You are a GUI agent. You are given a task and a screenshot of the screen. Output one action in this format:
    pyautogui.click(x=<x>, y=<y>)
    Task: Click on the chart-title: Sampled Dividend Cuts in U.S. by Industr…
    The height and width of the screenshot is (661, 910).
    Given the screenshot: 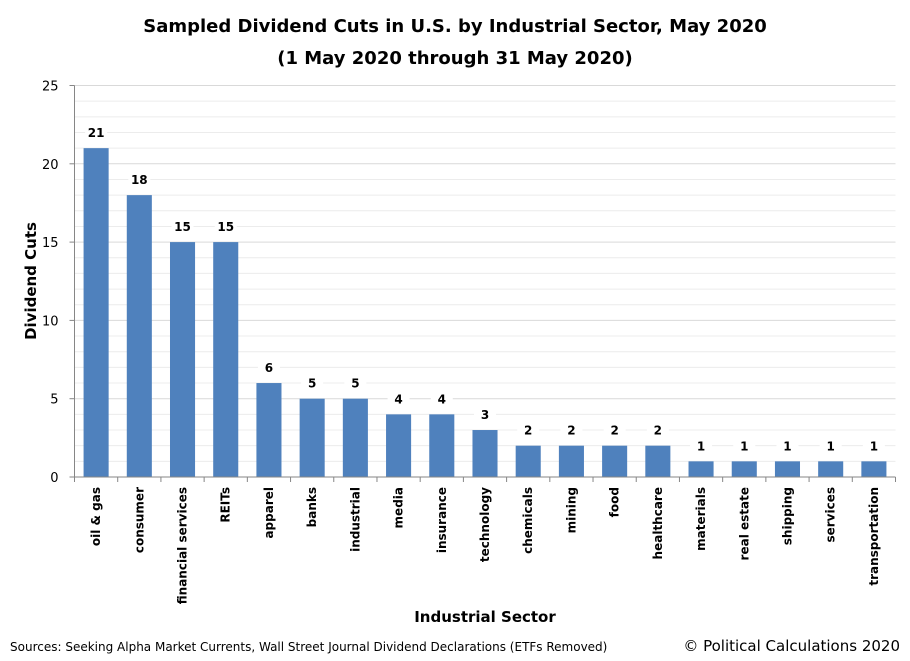 What is the action you would take?
    pyautogui.click(x=455, y=26)
    